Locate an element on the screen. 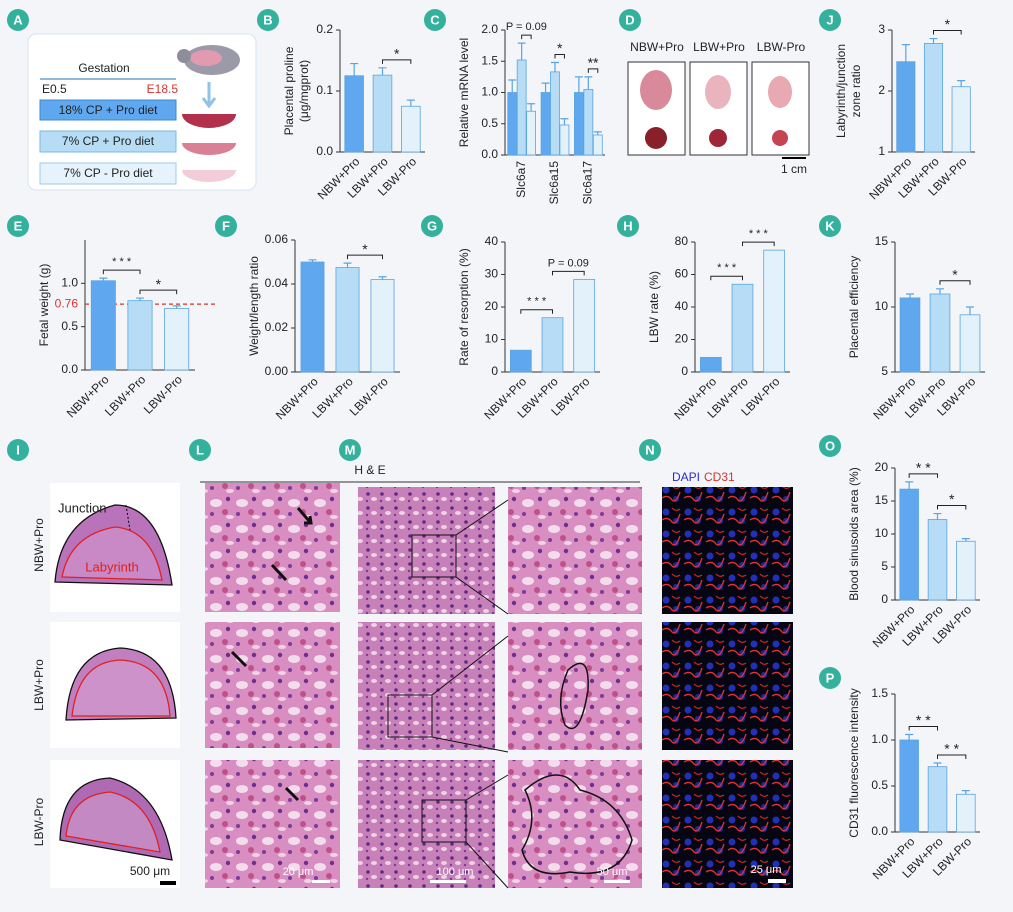  panel-letter: C is located at coordinates (435, 19).